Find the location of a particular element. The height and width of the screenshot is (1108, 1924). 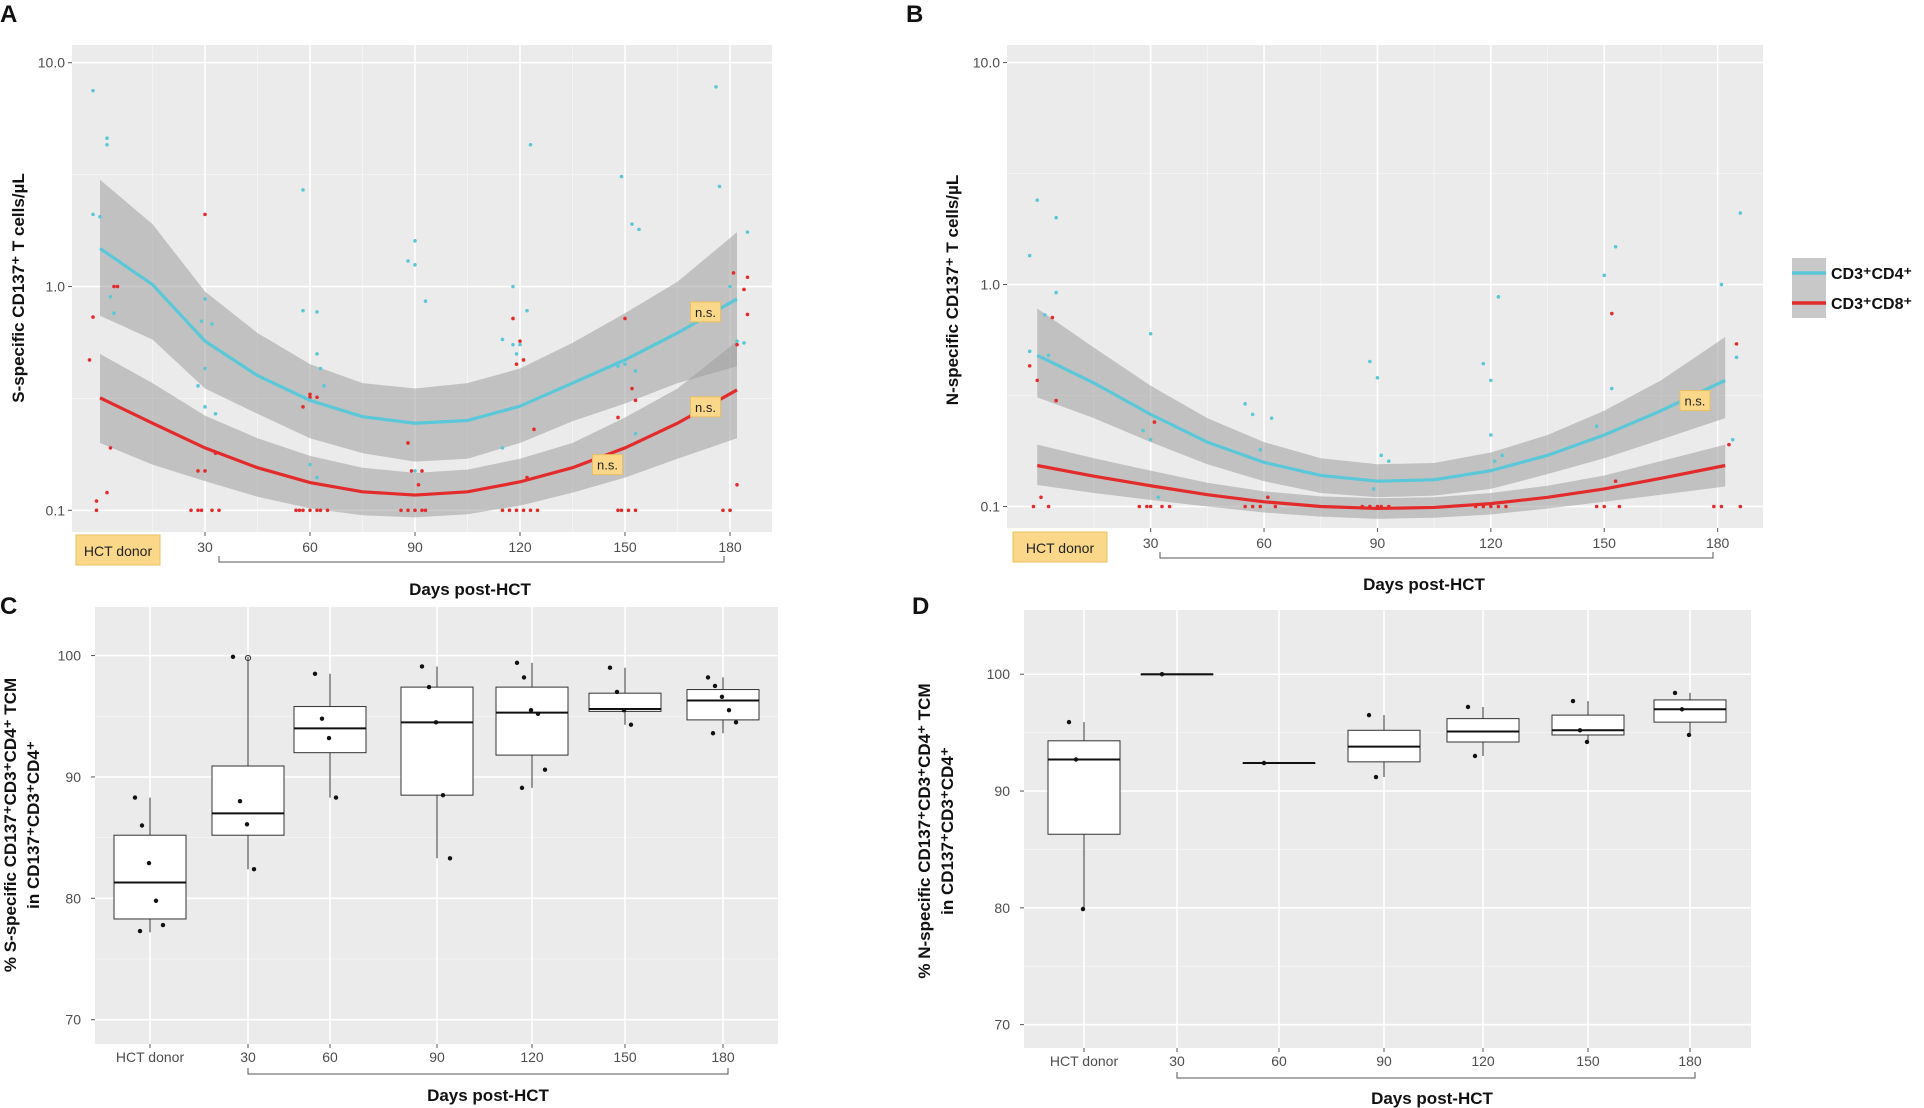

y-tick-label: 80 is located at coordinates (1002, 908).